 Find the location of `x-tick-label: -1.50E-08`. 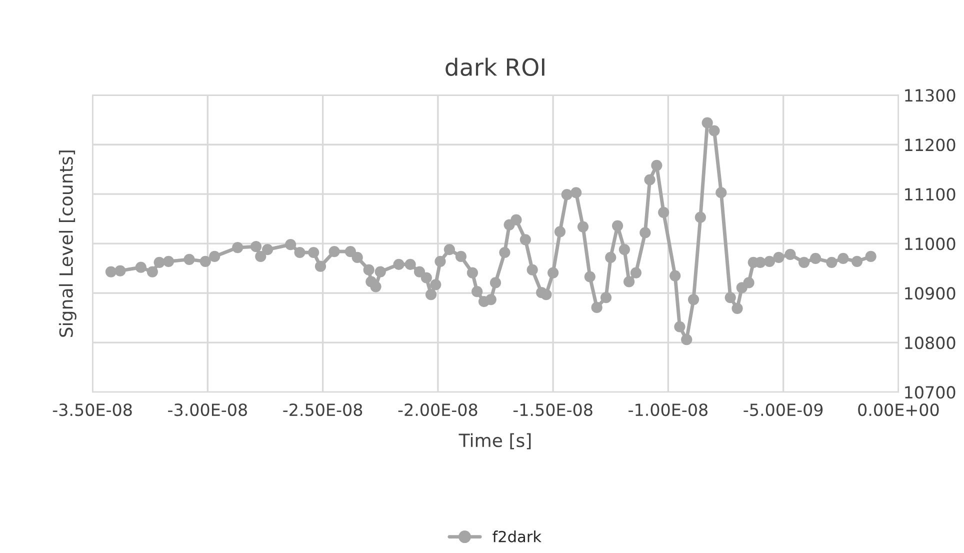

x-tick-label: -1.50E-08 is located at coordinates (552, 409).